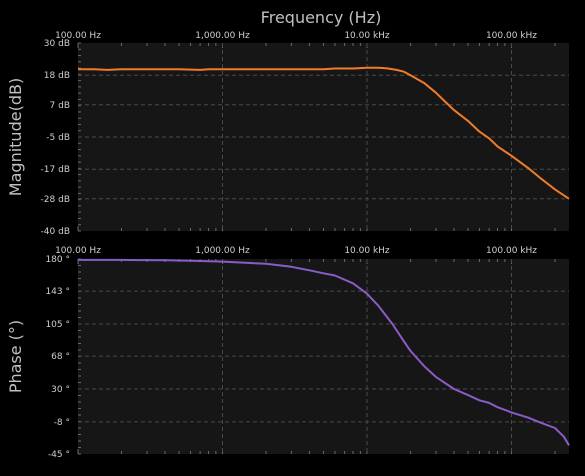  What do you see at coordinates (60, 106) in the screenshot?
I see `magnitude-y-tick-label: 7 dB` at bounding box center [60, 106].